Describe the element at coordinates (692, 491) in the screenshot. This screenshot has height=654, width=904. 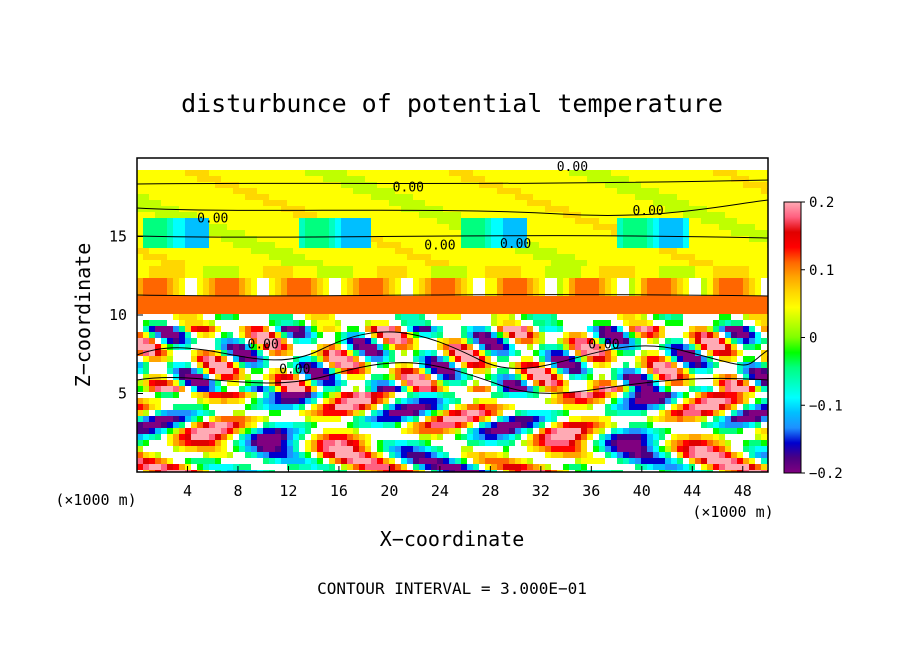
I see `x-tick-label: 44` at that location.